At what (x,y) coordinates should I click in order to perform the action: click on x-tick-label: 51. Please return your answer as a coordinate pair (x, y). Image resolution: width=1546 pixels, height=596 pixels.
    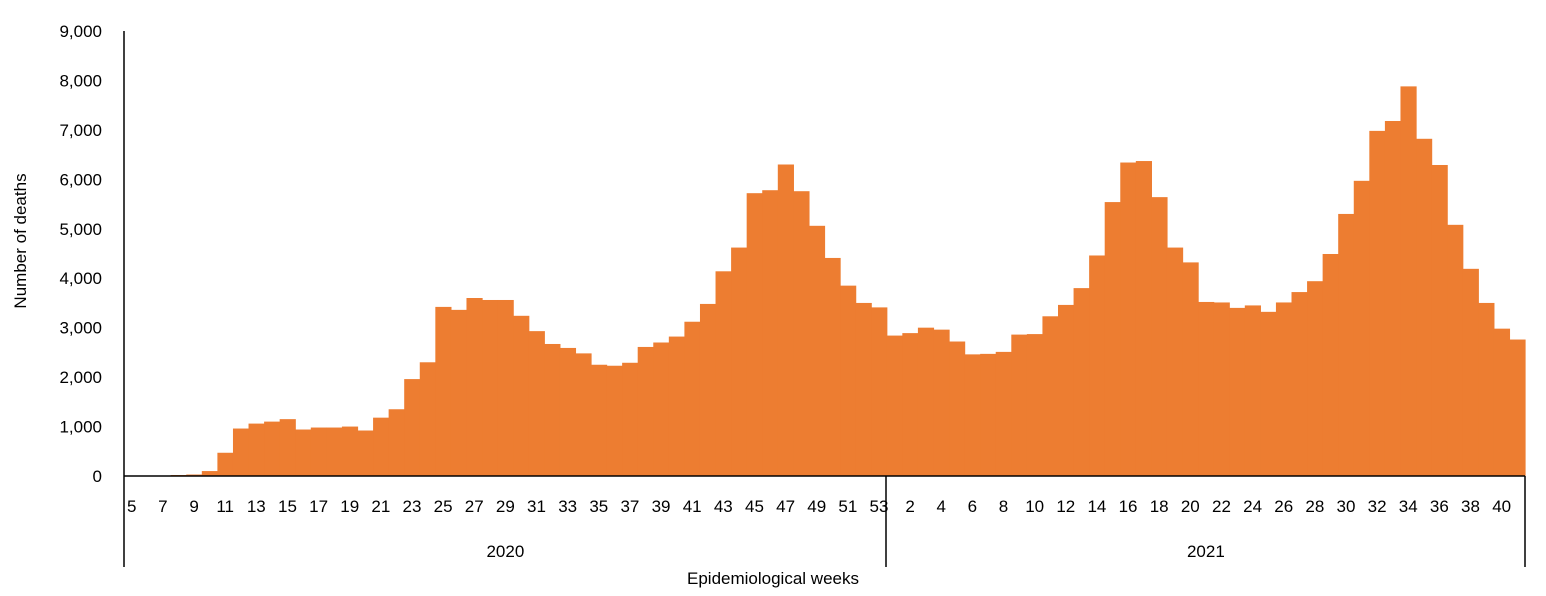
    Looking at the image, I should click on (847, 506).